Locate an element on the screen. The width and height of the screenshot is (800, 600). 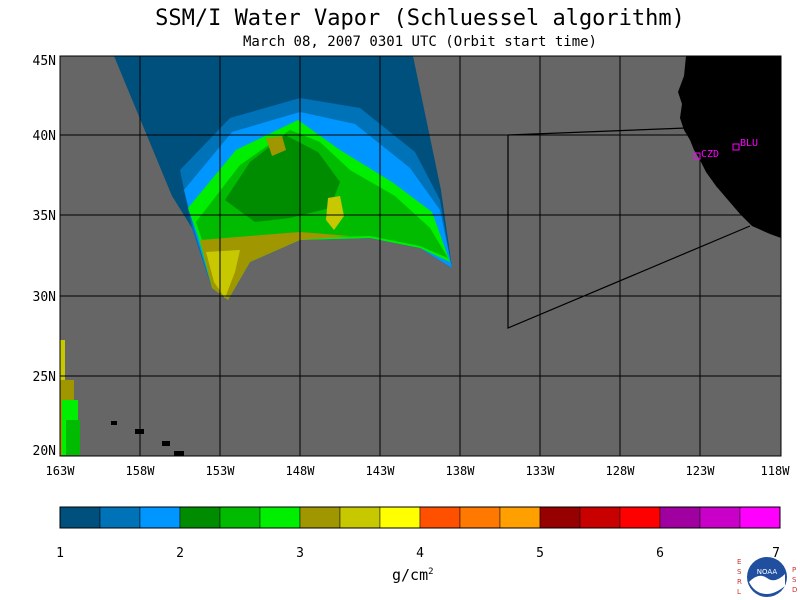
lon-label-133w: 133W is located at coordinates (541, 471).